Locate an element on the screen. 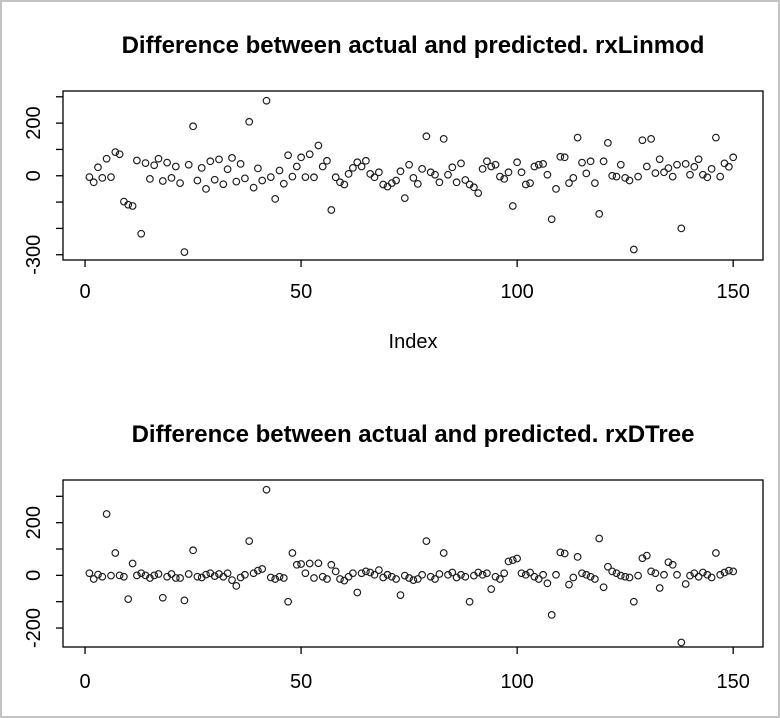 The image size is (780, 718). x-axis-tick-label: 50 is located at coordinates (301, 292).